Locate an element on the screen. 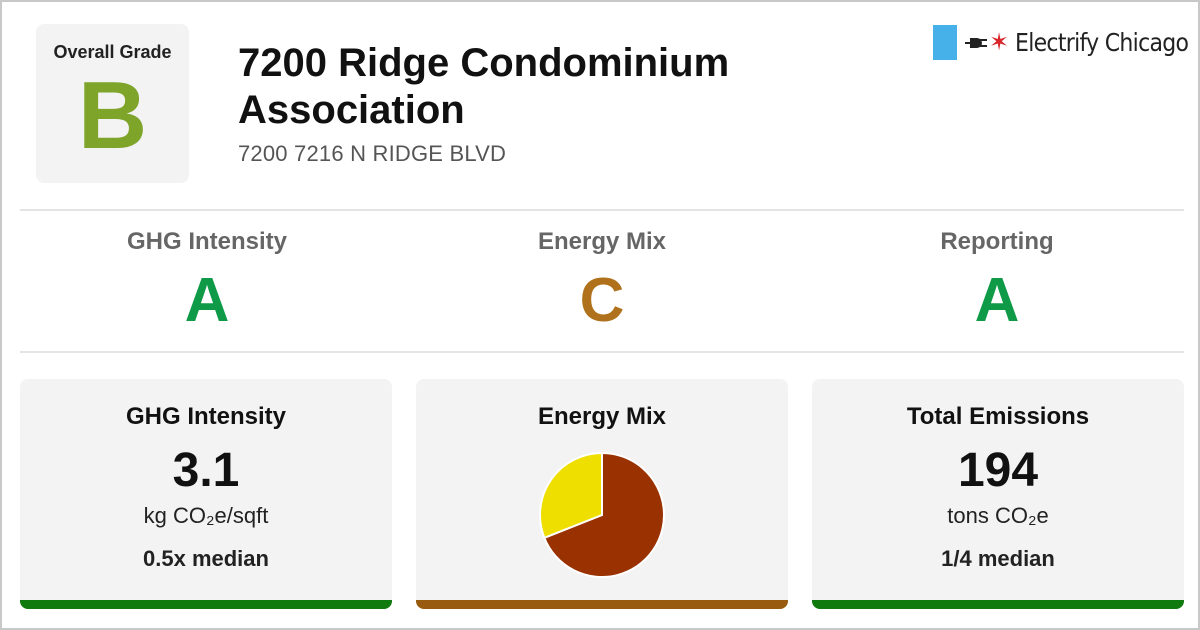 The image size is (1200, 630). divider-top is located at coordinates (602, 210).